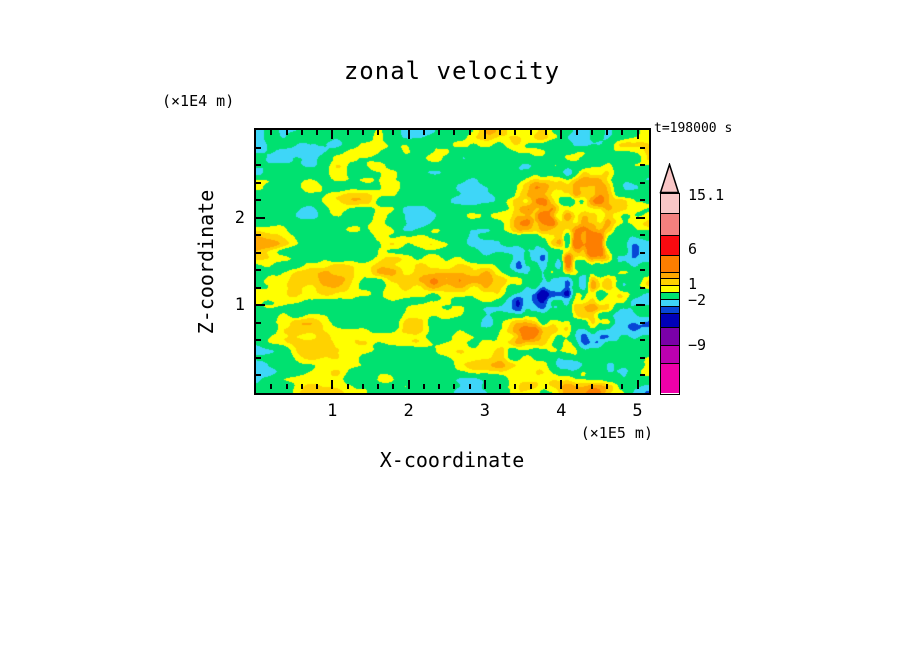  Describe the element at coordinates (697, 300) in the screenshot. I see `colorbar-label: −2` at that location.